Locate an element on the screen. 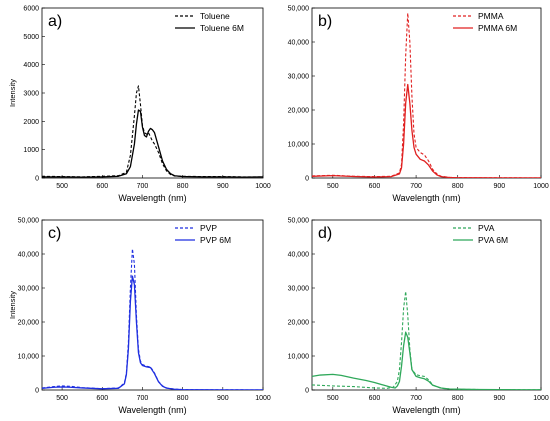 This screenshot has width=550, height=421. panel-label: c) is located at coordinates (54, 233).